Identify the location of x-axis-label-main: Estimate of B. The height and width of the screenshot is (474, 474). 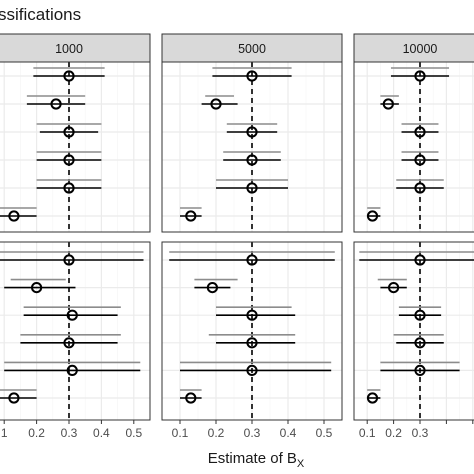
(252, 458).